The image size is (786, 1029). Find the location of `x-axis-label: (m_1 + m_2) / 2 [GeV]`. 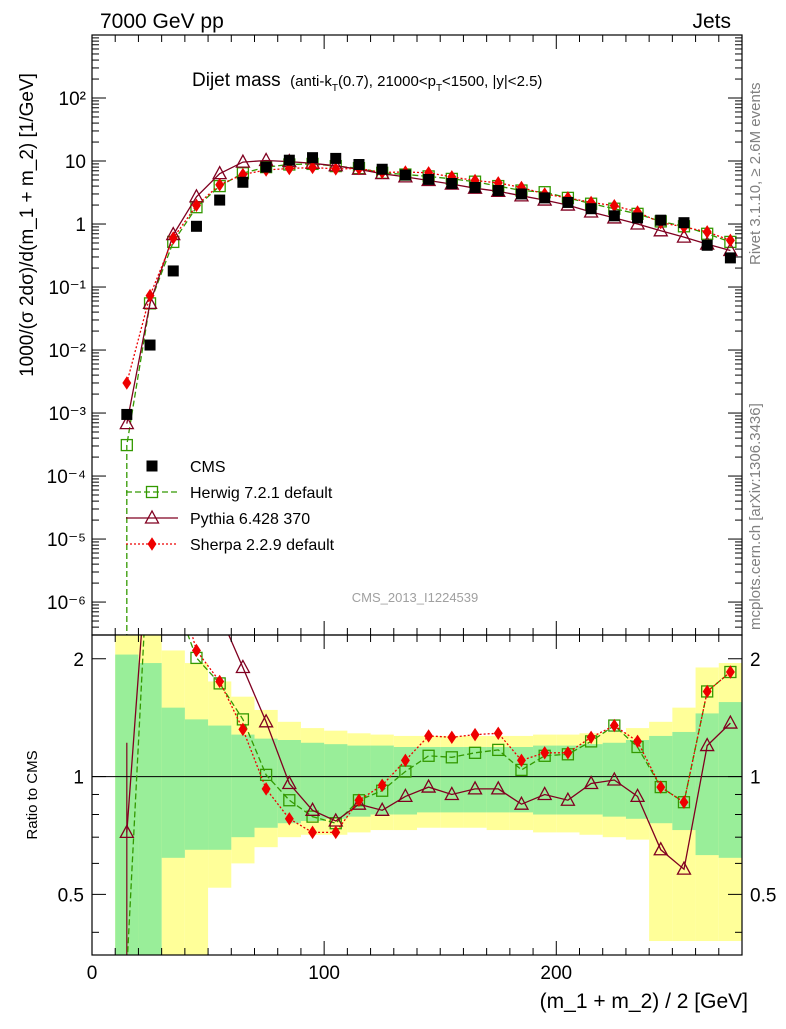

x-axis-label: (m_1 + m_2) / 2 [GeV] is located at coordinates (644, 1001).